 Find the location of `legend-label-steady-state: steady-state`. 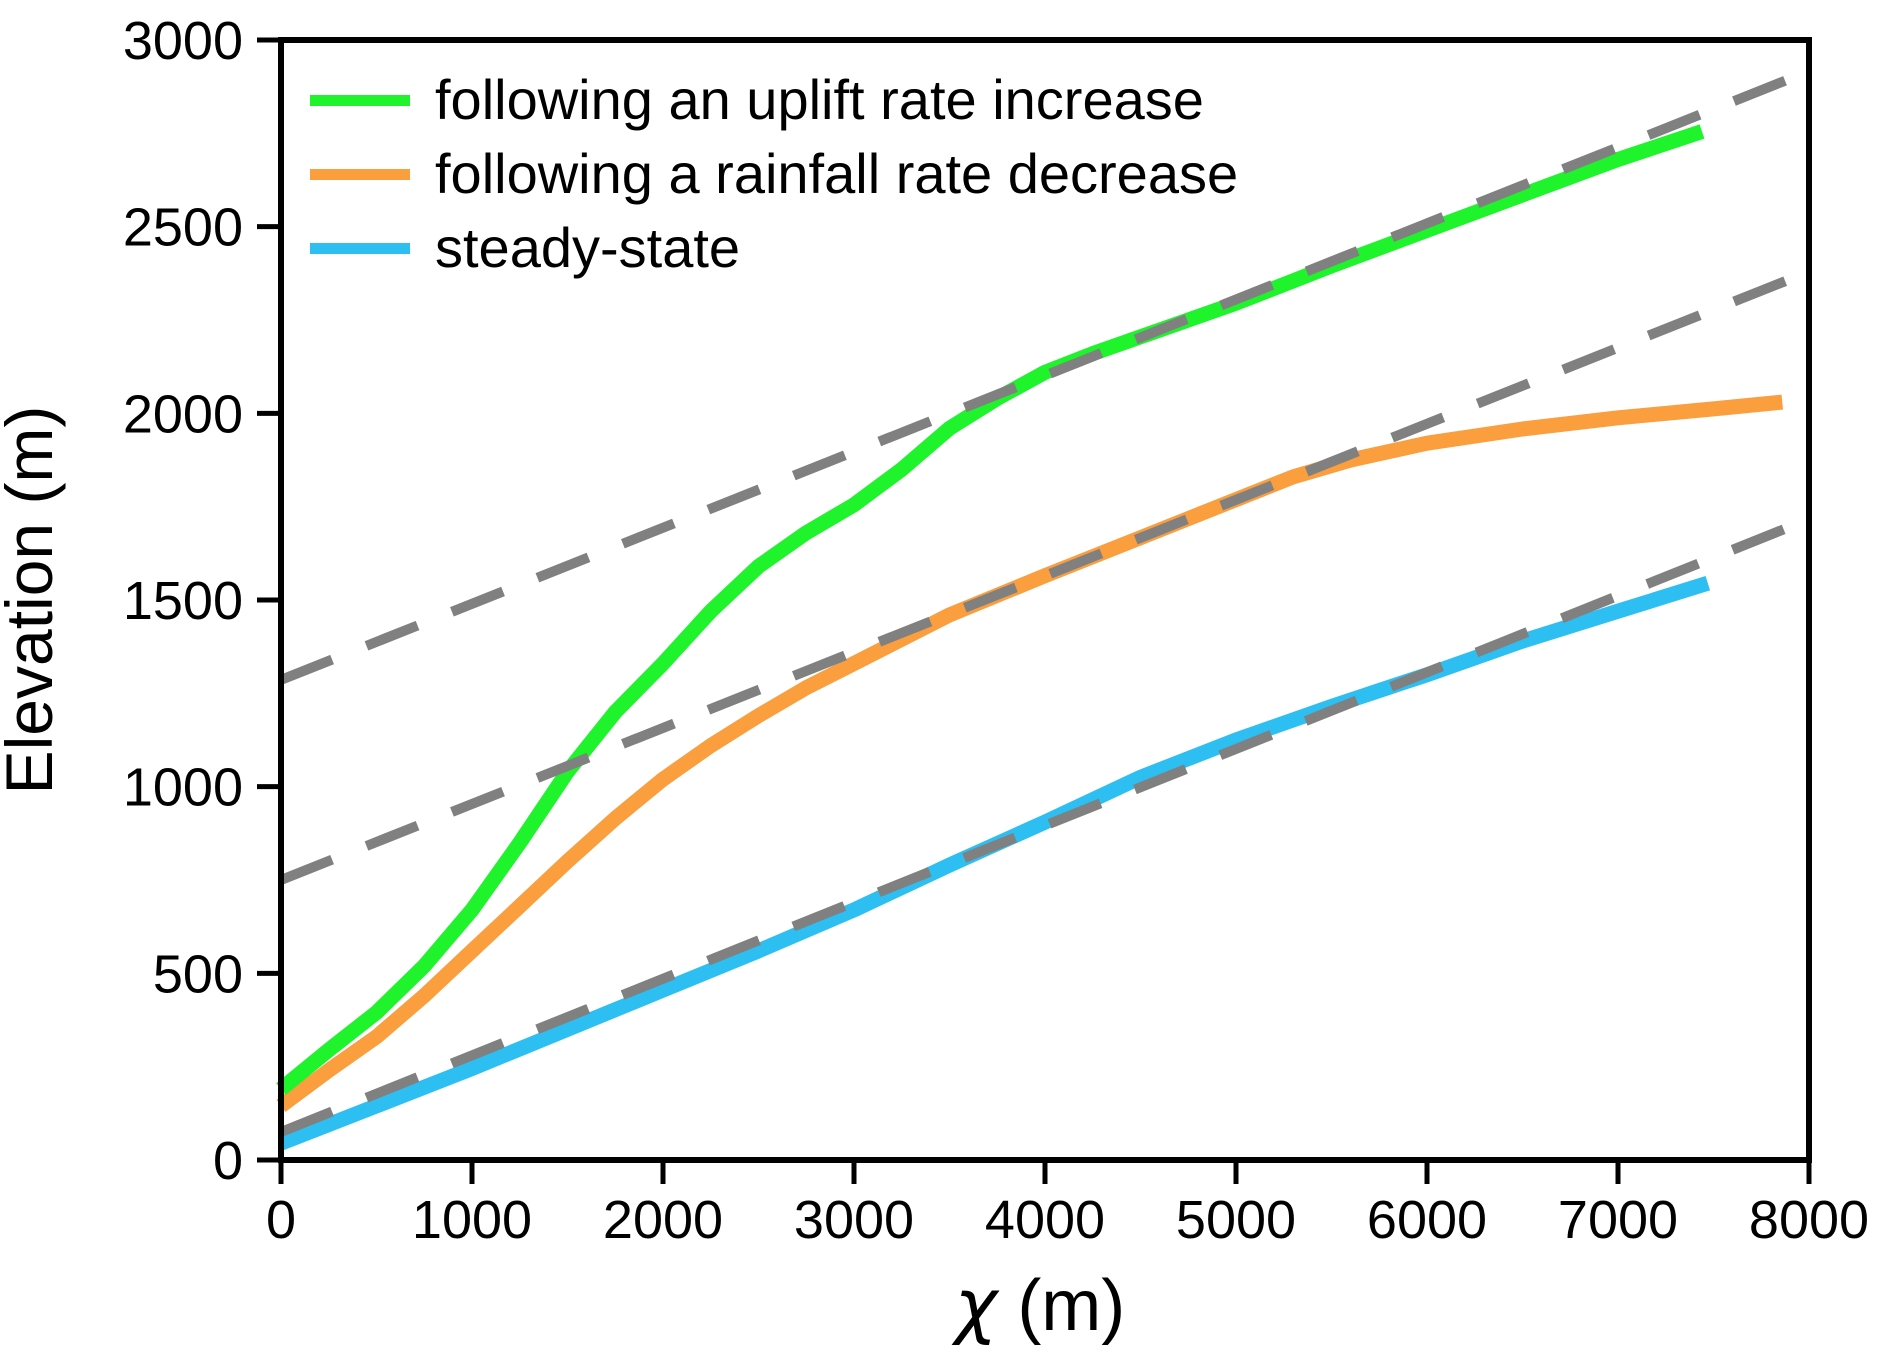

legend-label-steady-state: steady-state is located at coordinates (588, 247).